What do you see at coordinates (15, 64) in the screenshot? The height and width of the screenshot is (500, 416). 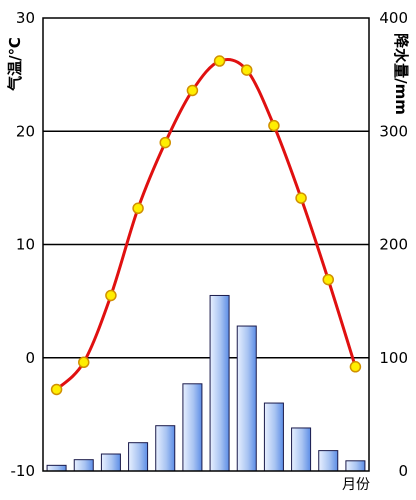 I see `left-axis-title: 气温/℃` at bounding box center [15, 64].